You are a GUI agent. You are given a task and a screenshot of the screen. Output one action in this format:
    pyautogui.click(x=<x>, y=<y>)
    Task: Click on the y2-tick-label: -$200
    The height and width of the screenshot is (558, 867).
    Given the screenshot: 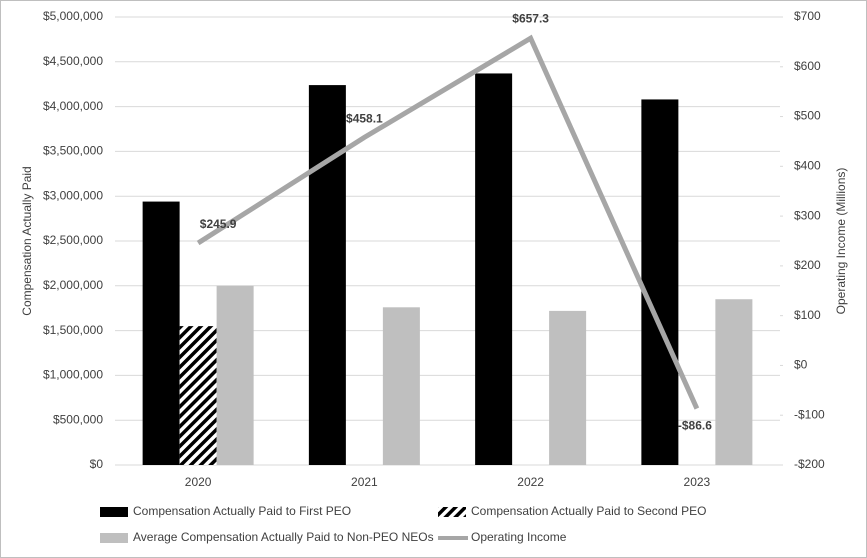 What is the action you would take?
    pyautogui.click(x=809, y=464)
    